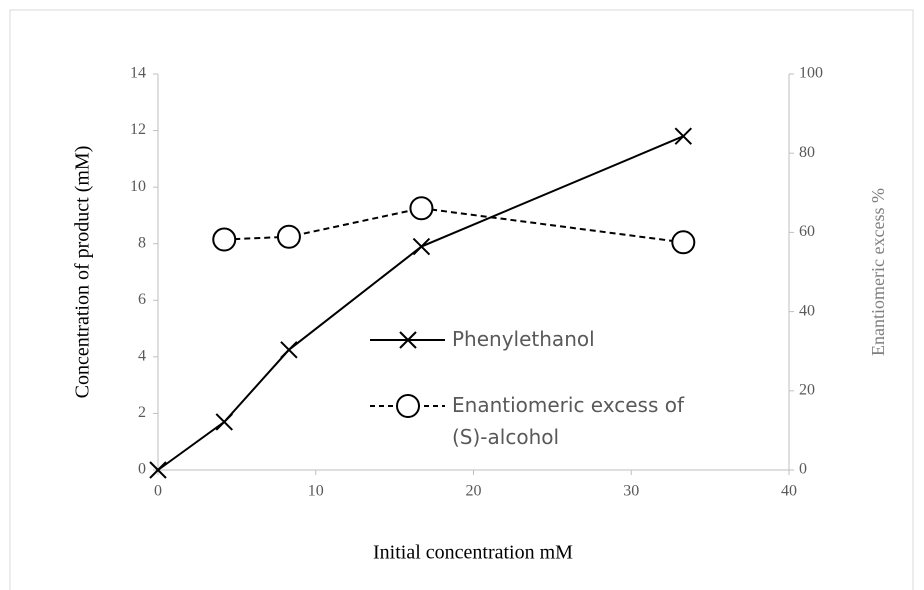 This screenshot has height=590, width=924. What do you see at coordinates (474, 491) in the screenshot?
I see `x-tick-label: 20` at bounding box center [474, 491].